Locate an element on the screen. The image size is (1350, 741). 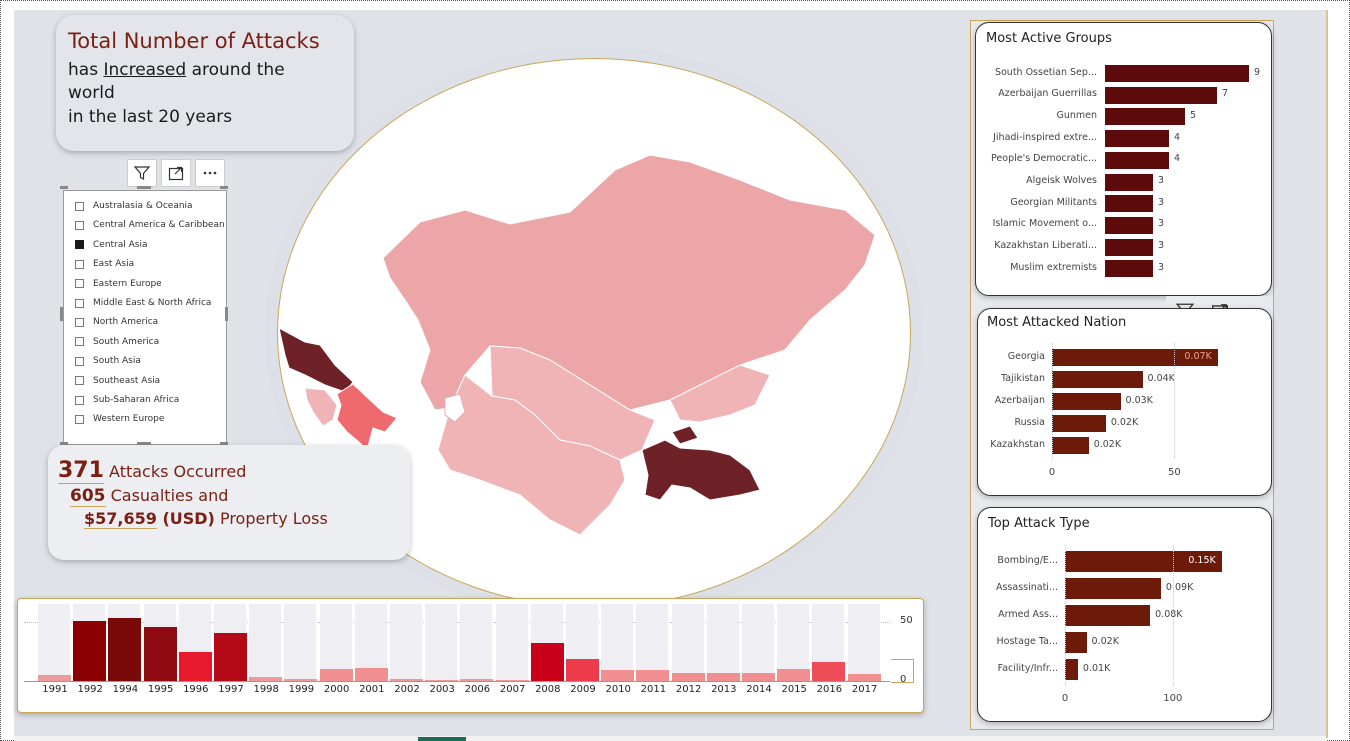
slicer-item-australasia-oceania: Australasia & Oceania is located at coordinates (134, 206).